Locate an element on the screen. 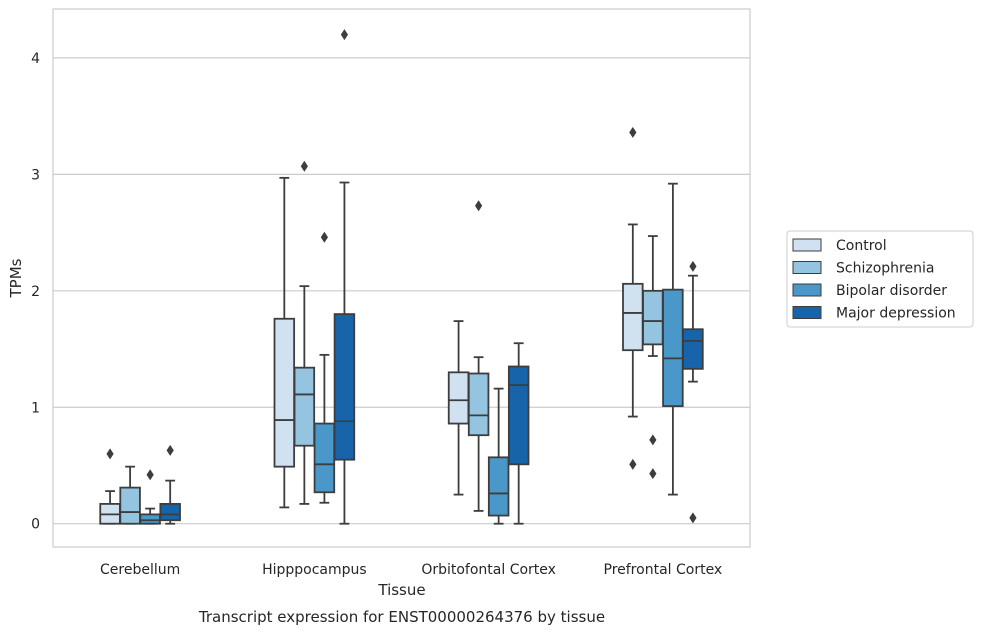  x-axis-label: Tissue is located at coordinates (401, 590).